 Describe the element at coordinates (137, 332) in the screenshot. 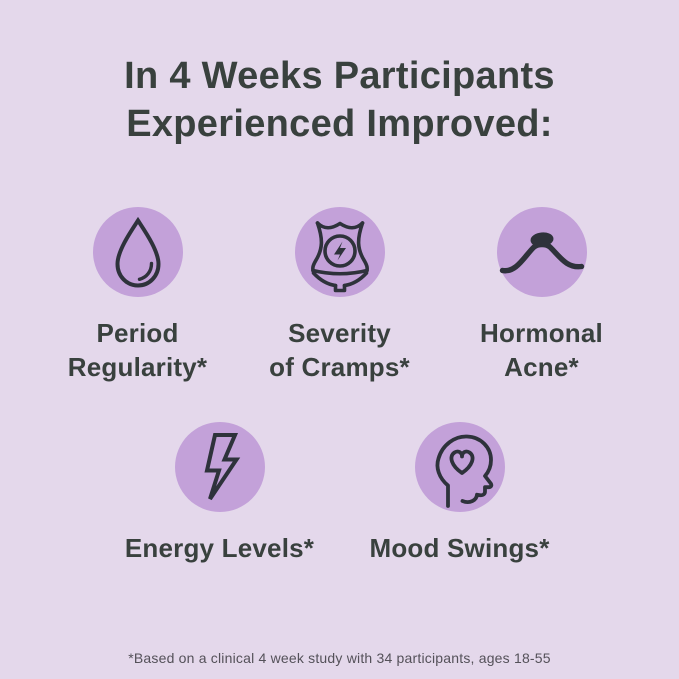

I see `benefit-label-line1: Period` at that location.